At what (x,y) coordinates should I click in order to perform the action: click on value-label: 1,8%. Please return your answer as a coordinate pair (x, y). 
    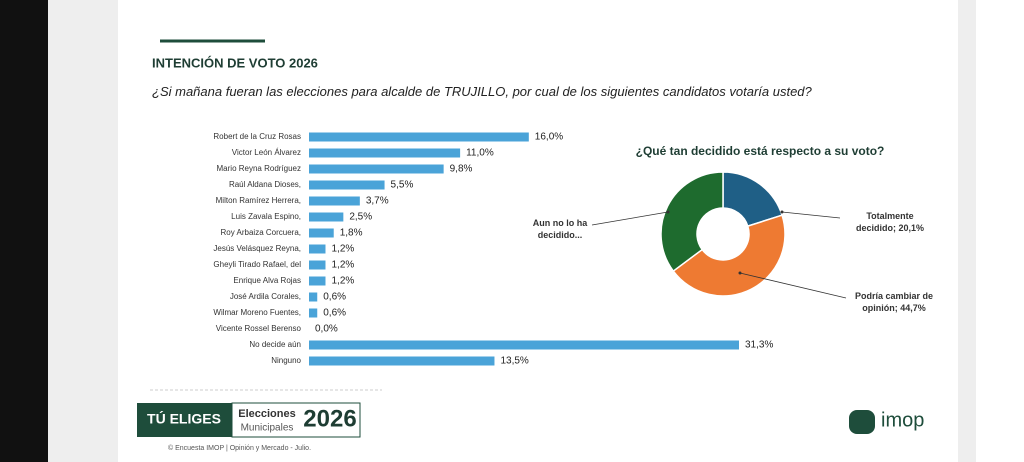
    Looking at the image, I should click on (351, 233).